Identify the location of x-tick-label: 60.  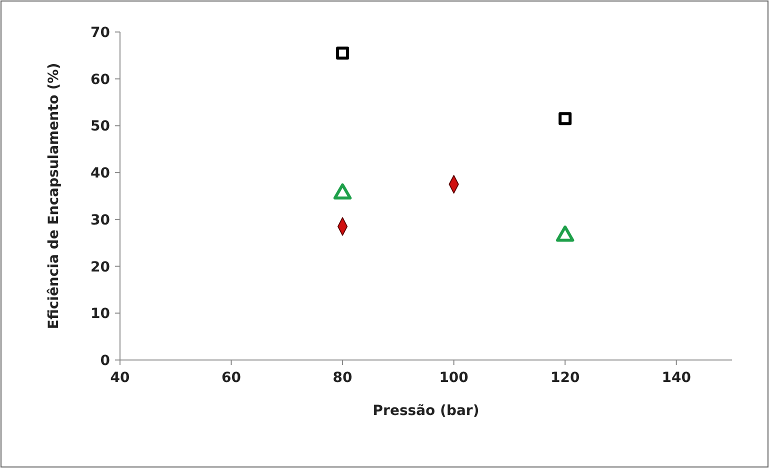
(232, 378).